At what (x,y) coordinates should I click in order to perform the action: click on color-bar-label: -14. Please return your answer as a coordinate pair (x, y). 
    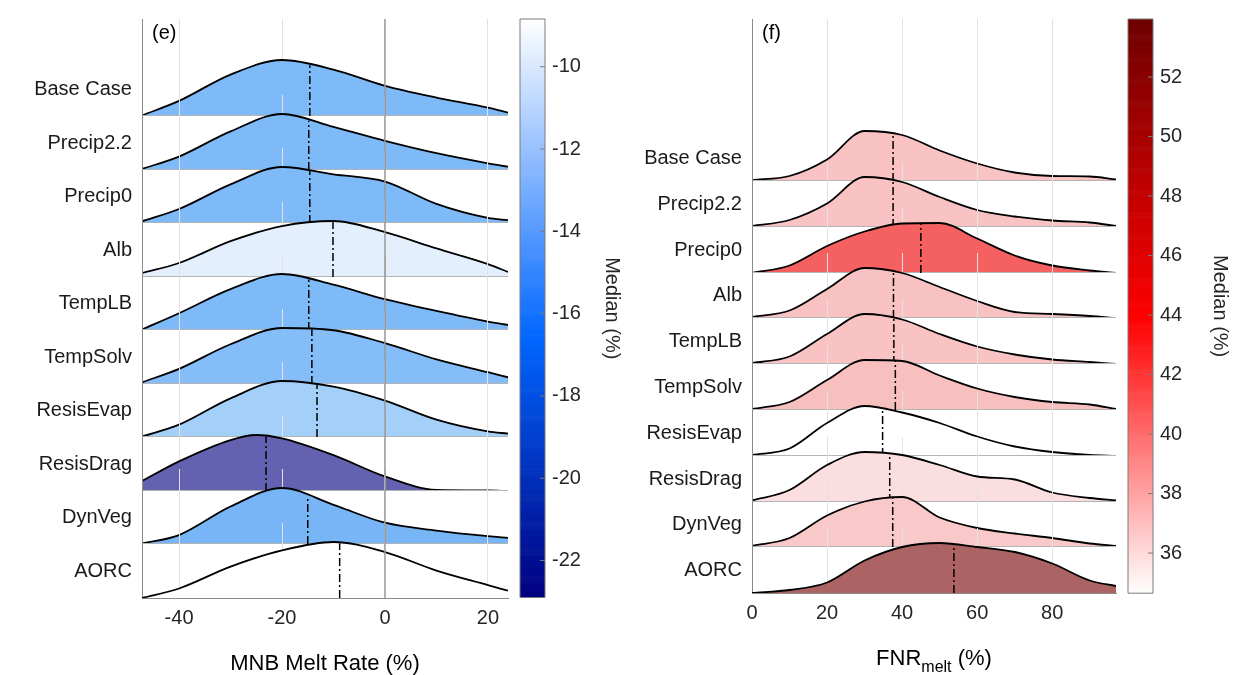
    Looking at the image, I should click on (566, 229).